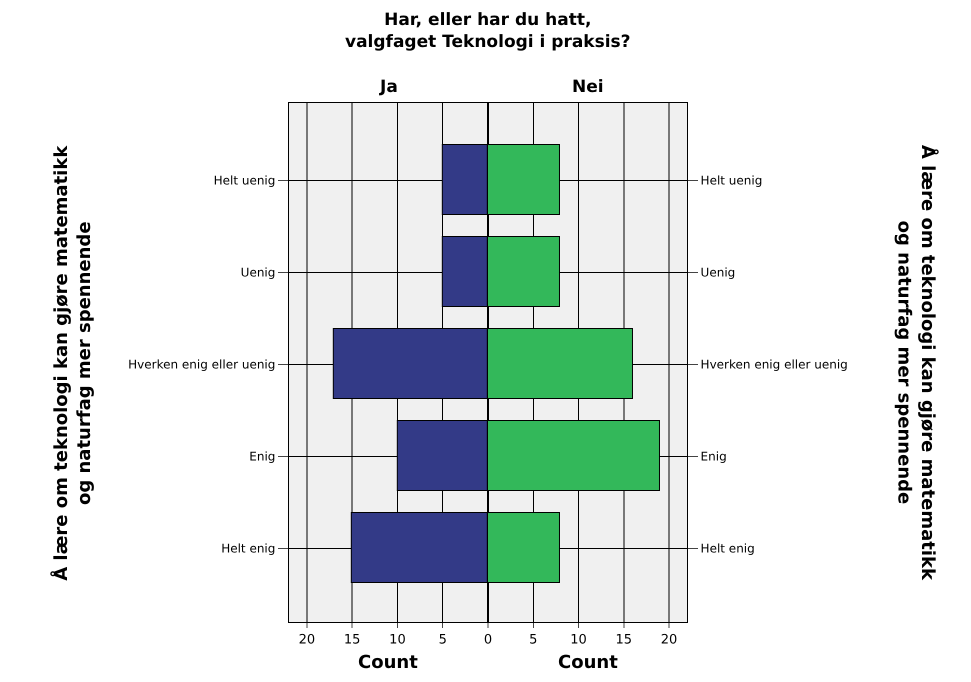 This screenshot has width=971, height=682. Describe the element at coordinates (388, 87) in the screenshot. I see `chart-title: Ja` at that location.